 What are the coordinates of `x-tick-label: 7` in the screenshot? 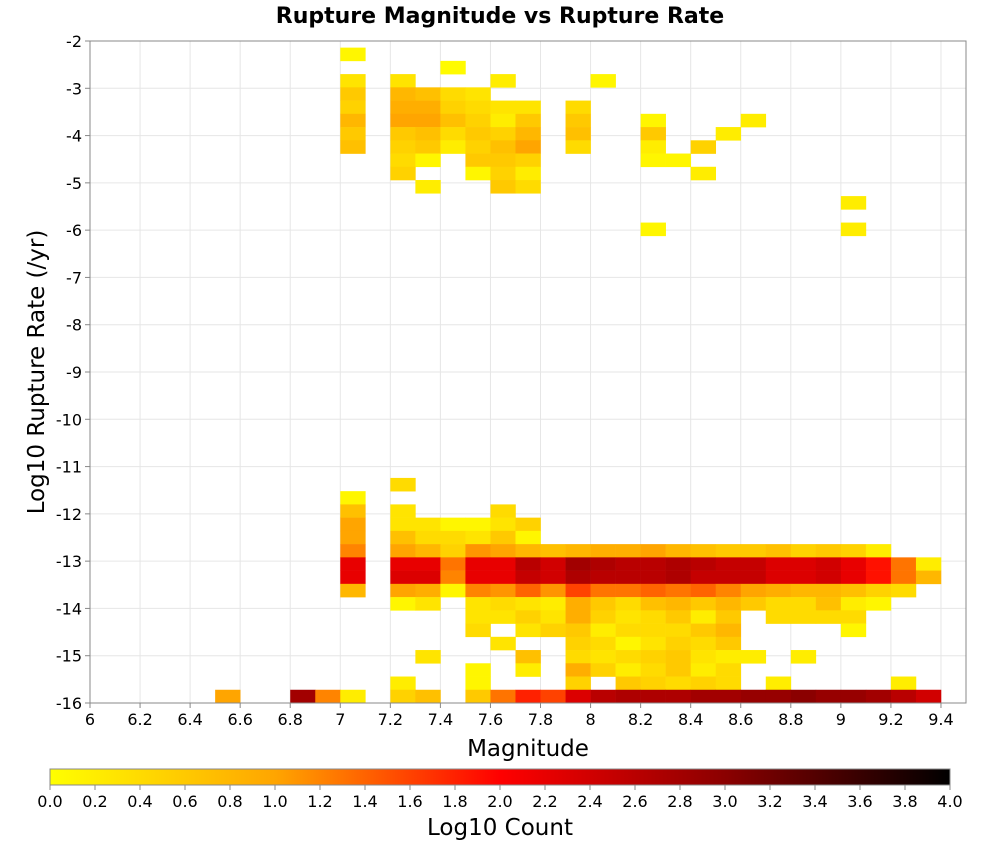 It's located at (340, 719).